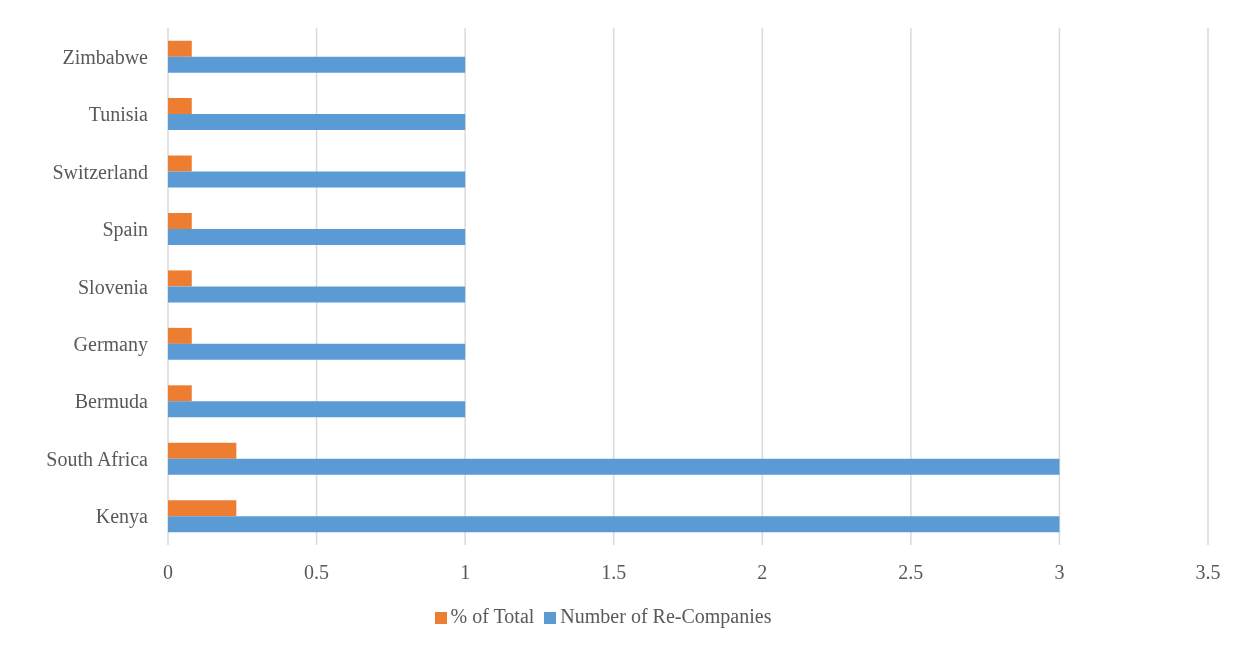  I want to click on y-tick-label: Switzerland, so click(100, 171).